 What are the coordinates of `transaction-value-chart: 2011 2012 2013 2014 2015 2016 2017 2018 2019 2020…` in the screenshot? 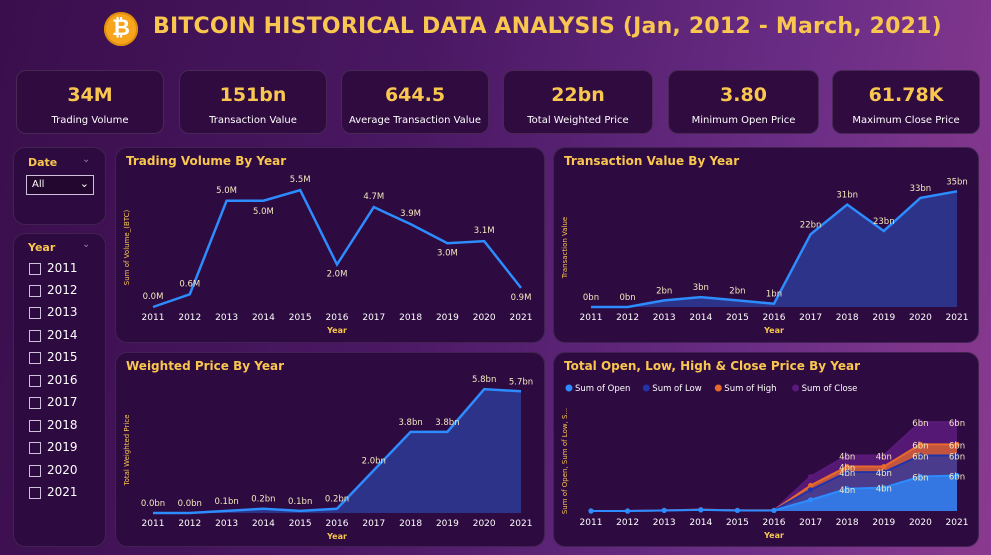 It's located at (766, 245).